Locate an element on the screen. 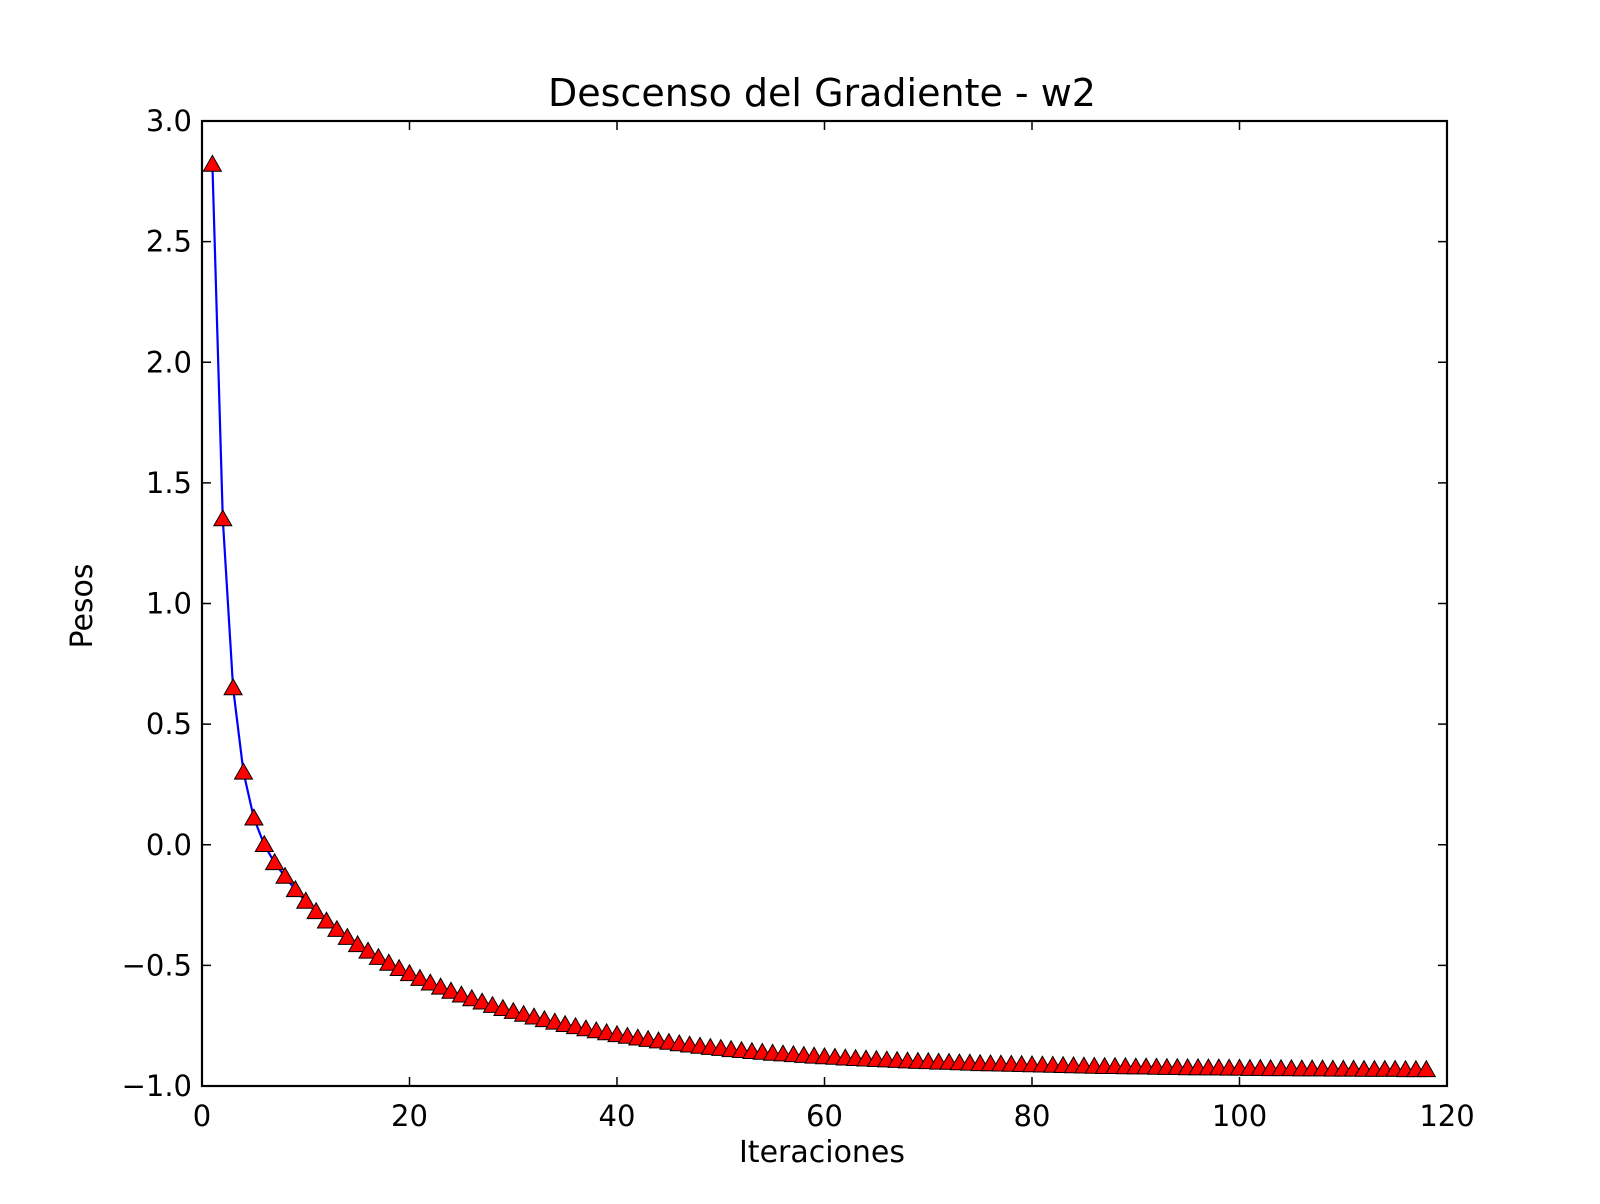  y-tick-label: 1.0 is located at coordinates (169, 604).